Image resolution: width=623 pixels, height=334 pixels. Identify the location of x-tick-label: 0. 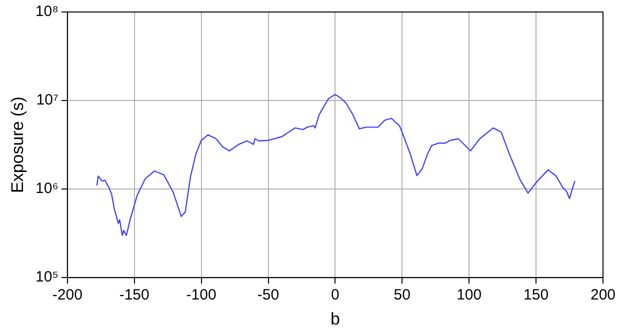
(335, 295).